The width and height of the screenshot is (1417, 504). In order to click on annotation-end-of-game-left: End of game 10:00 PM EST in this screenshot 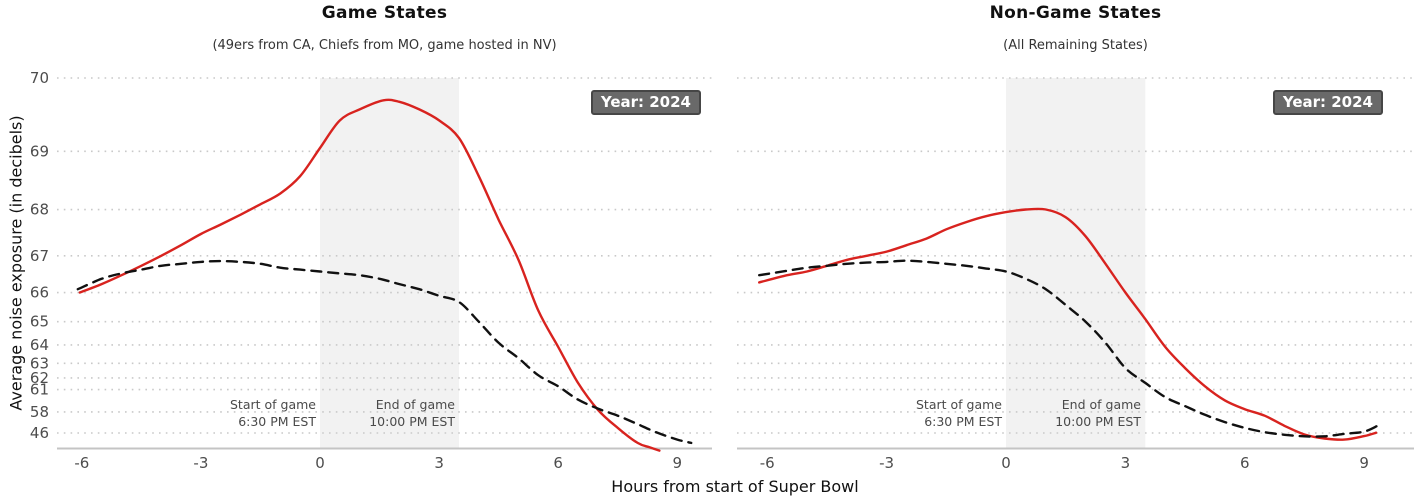, I will do `click(412, 413)`.